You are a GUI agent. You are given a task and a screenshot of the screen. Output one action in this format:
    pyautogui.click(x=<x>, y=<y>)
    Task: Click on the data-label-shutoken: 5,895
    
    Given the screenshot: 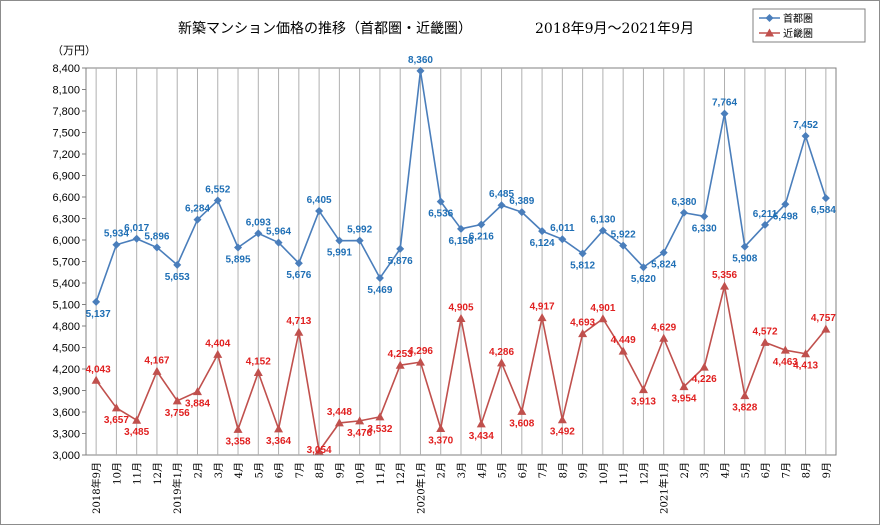 What is the action you would take?
    pyautogui.click(x=238, y=260)
    